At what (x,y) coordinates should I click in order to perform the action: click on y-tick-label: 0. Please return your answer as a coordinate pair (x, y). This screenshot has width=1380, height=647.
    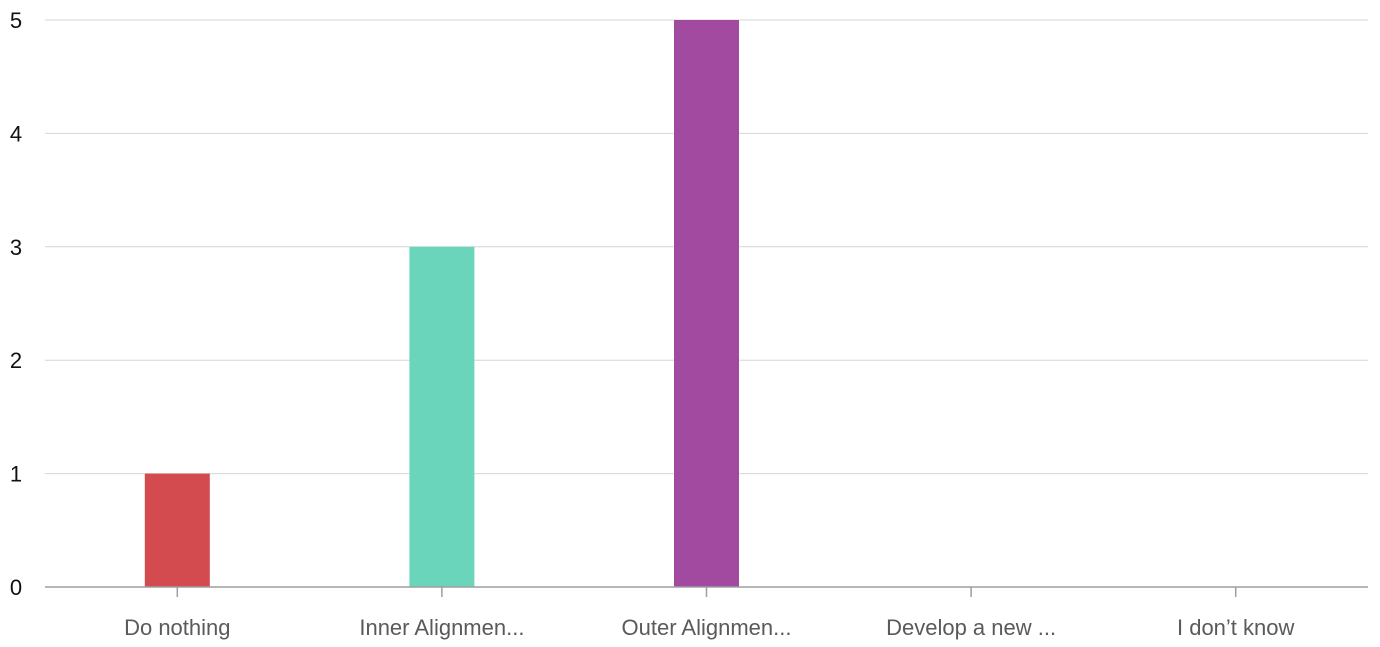
    Looking at the image, I should click on (16, 587).